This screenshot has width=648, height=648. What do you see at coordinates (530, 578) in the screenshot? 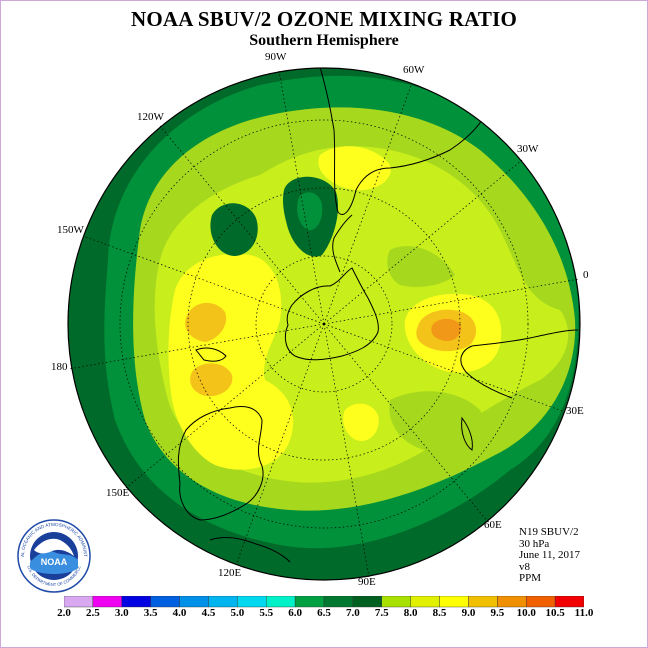
I see `meta-units: PPM` at bounding box center [530, 578].